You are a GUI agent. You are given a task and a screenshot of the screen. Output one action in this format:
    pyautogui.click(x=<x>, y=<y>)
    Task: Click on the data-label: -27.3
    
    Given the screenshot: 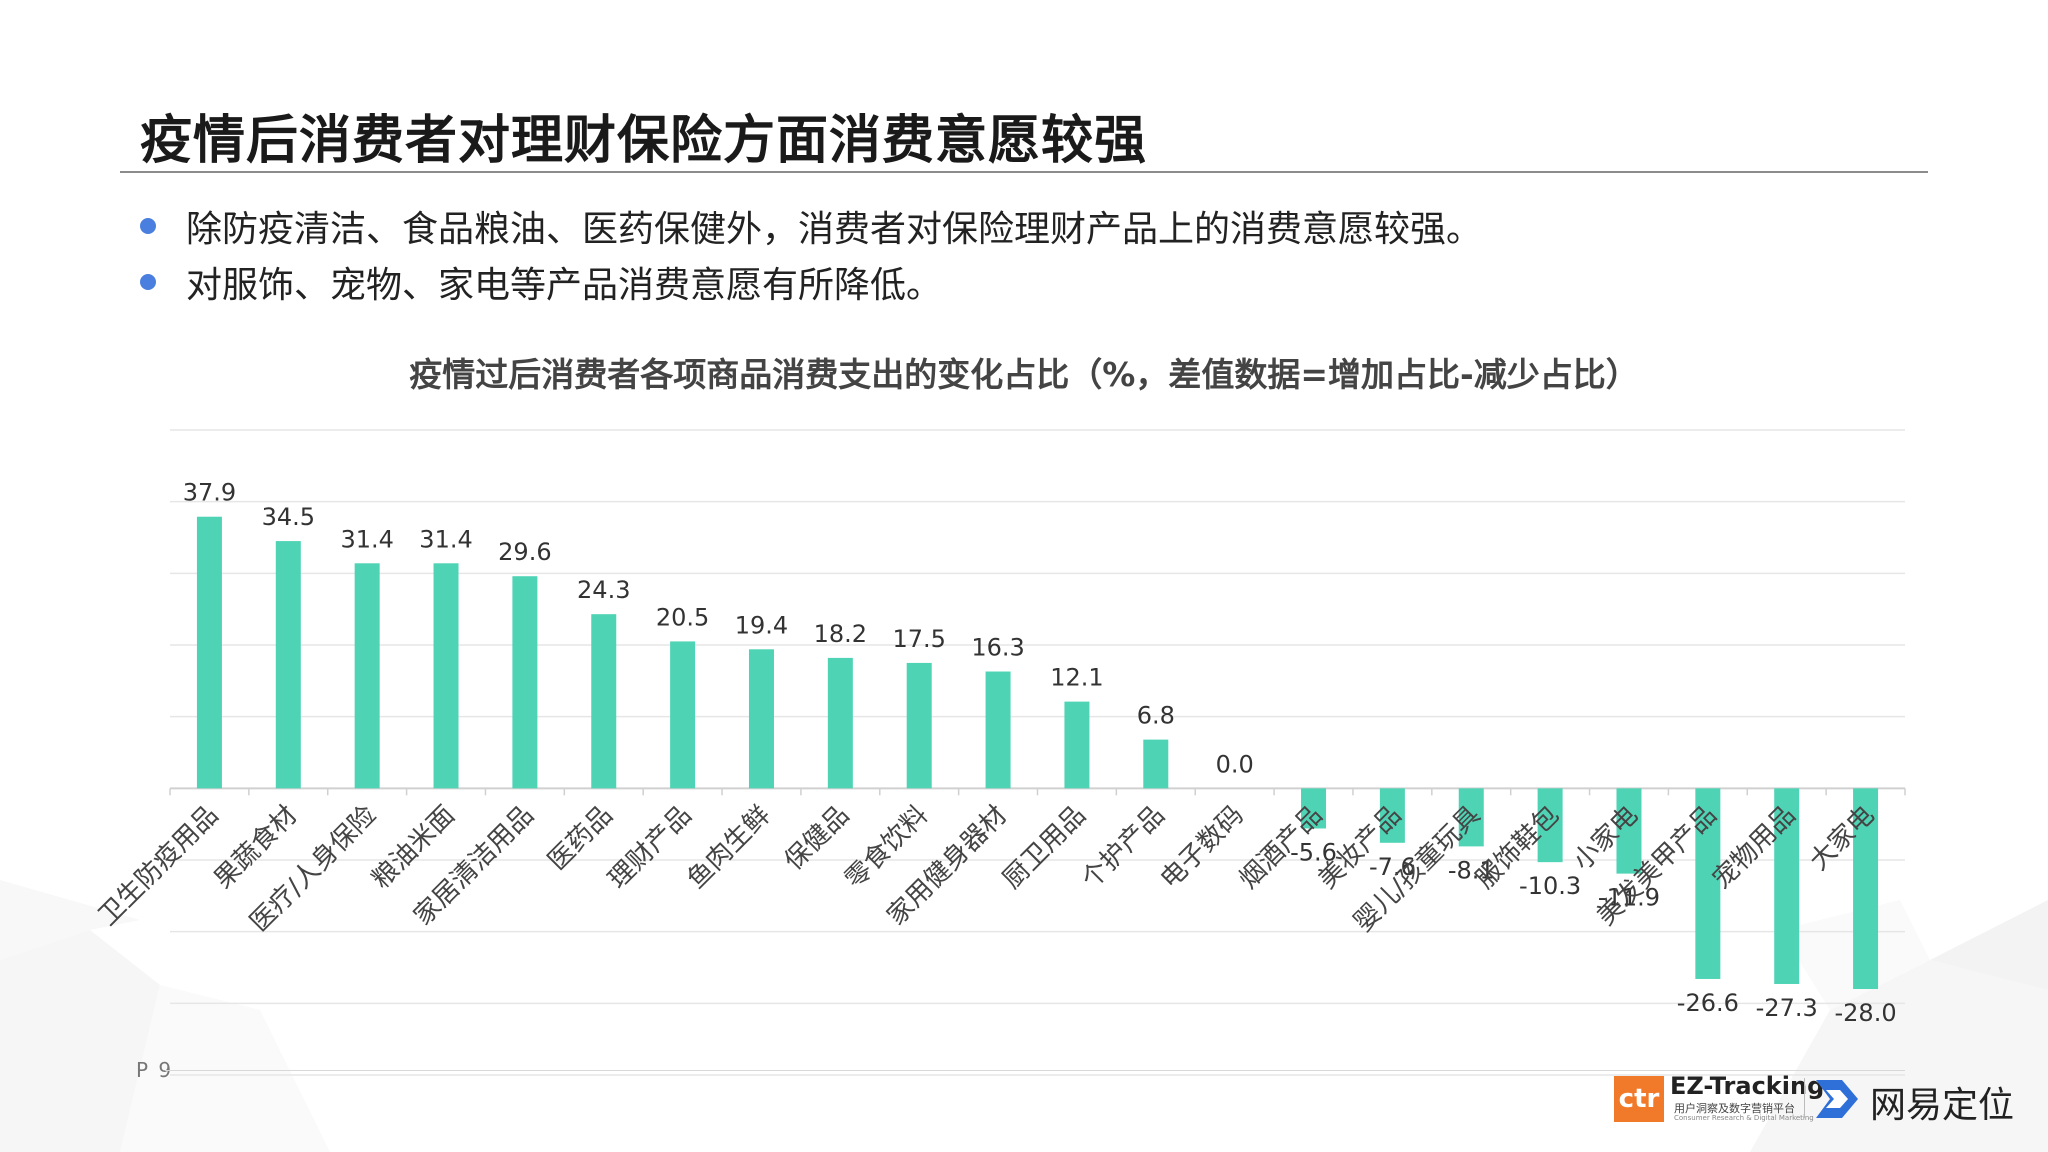 What is the action you would take?
    pyautogui.click(x=1787, y=1008)
    